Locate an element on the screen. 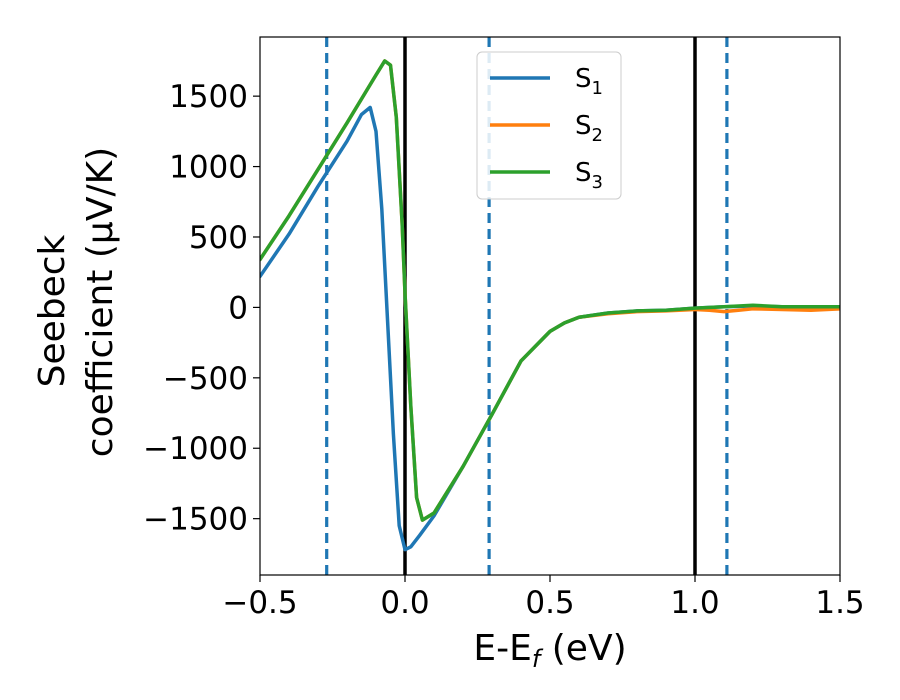 This screenshot has height=700, width=900. y-tick-label: 500 is located at coordinates (218, 238).